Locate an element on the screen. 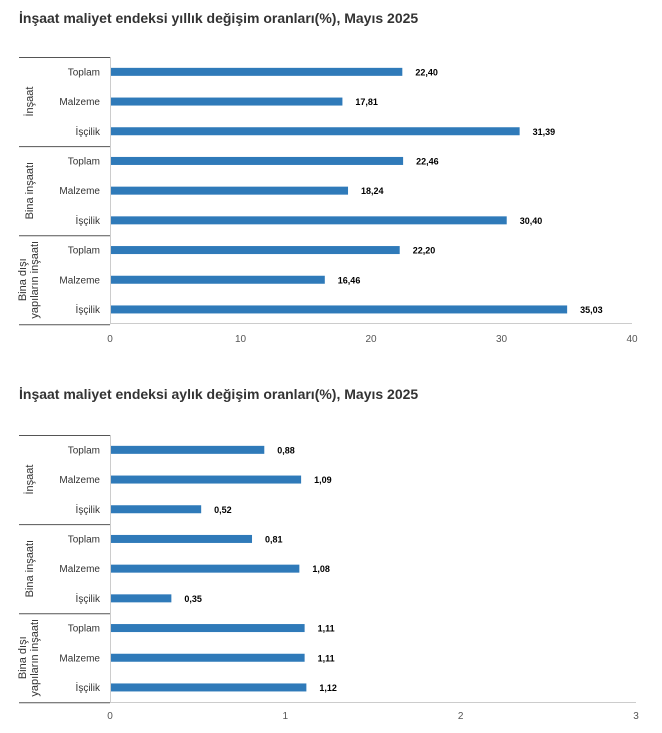 Image resolution: width=662 pixels, height=733 pixels. data-label: 31,39 is located at coordinates (544, 132).